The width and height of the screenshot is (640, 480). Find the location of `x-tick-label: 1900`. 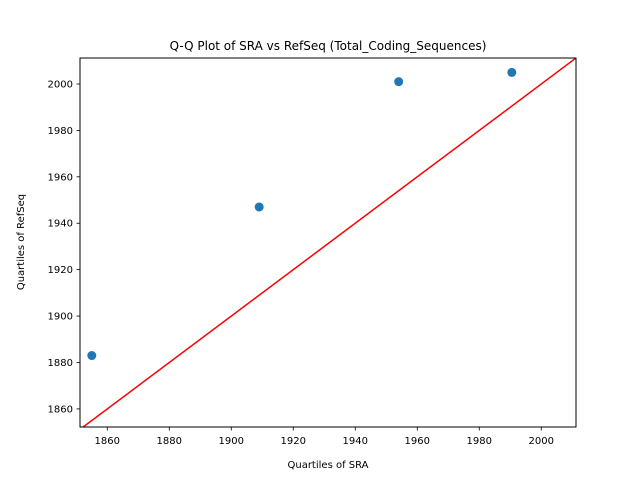

x-tick-label: 1900 is located at coordinates (231, 441).